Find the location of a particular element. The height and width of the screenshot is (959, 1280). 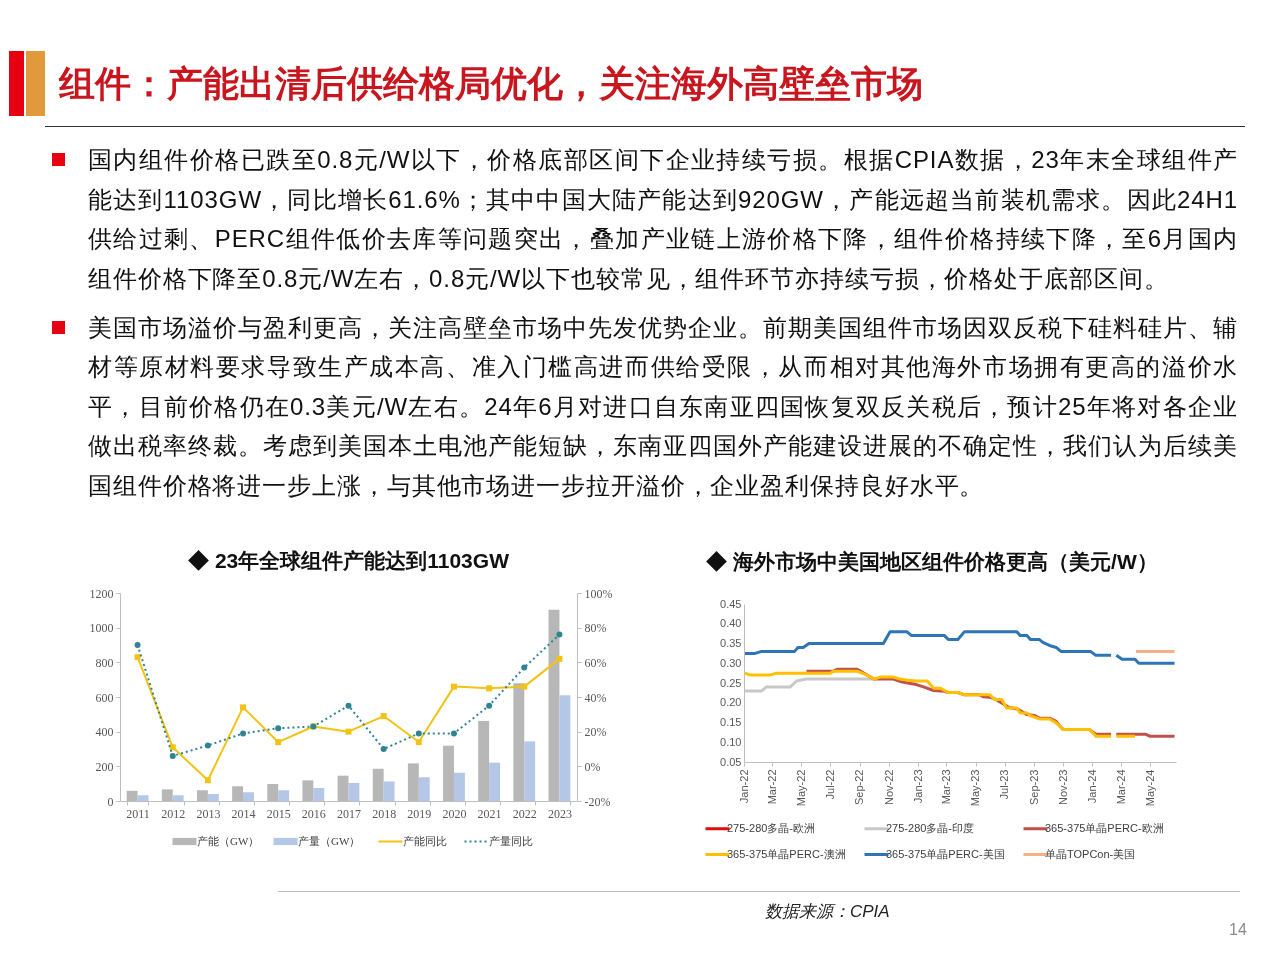

legend-label: 365-375单晶PERC-欧洲 is located at coordinates (1104, 827).